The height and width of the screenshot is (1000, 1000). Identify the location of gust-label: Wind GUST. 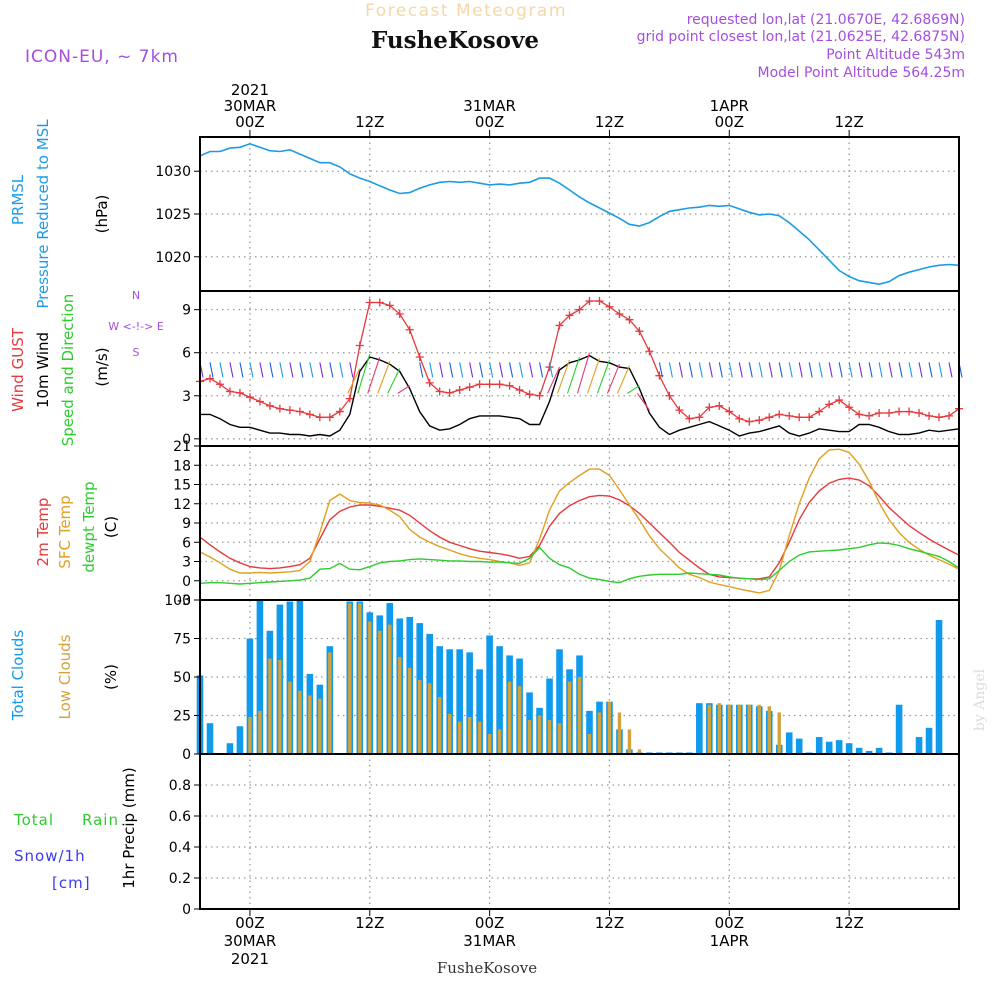
(18, 369).